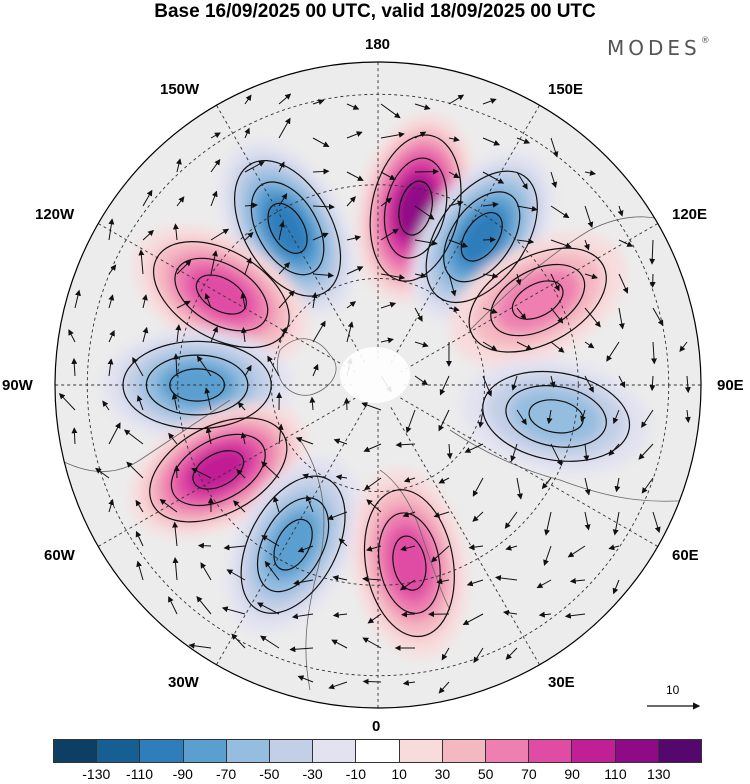  What do you see at coordinates (17, 386) in the screenshot?
I see `lon-label-90w: 90W` at bounding box center [17, 386].